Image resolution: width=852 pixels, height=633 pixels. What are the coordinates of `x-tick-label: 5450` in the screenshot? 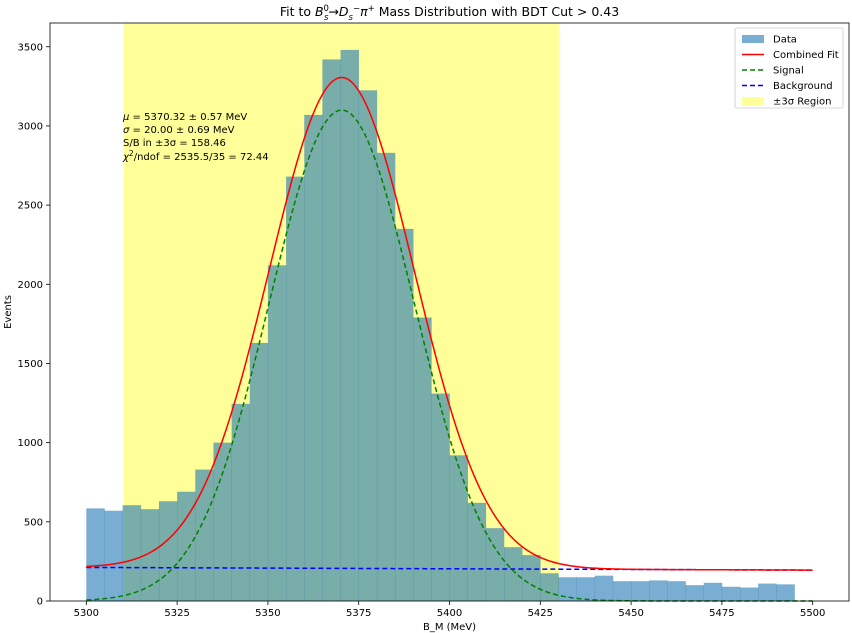 It's located at (630, 613).